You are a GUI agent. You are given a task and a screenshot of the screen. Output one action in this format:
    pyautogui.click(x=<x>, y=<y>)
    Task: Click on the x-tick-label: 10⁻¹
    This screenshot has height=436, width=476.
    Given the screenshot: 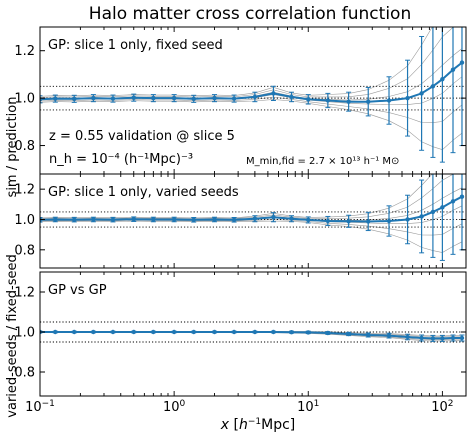 What is the action you would take?
    pyautogui.click(x=40, y=407)
    